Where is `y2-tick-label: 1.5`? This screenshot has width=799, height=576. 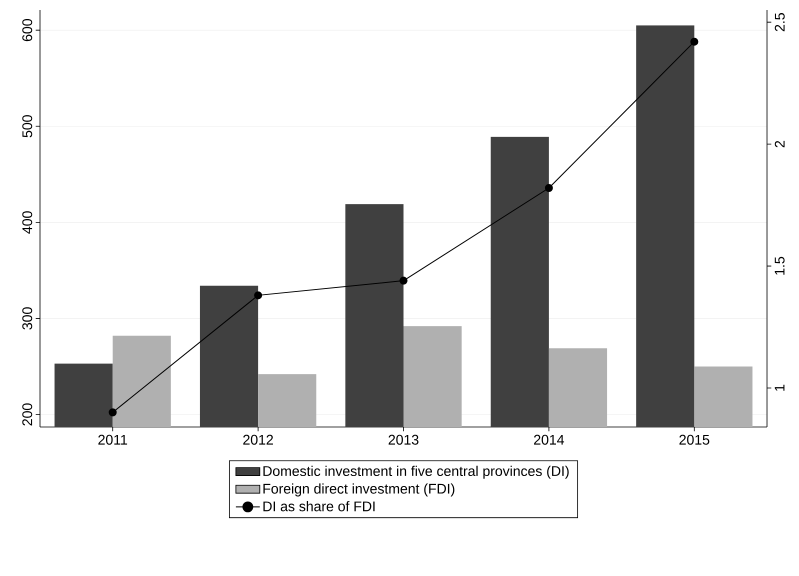 y2-tick-label: 1.5 is located at coordinates (779, 265).